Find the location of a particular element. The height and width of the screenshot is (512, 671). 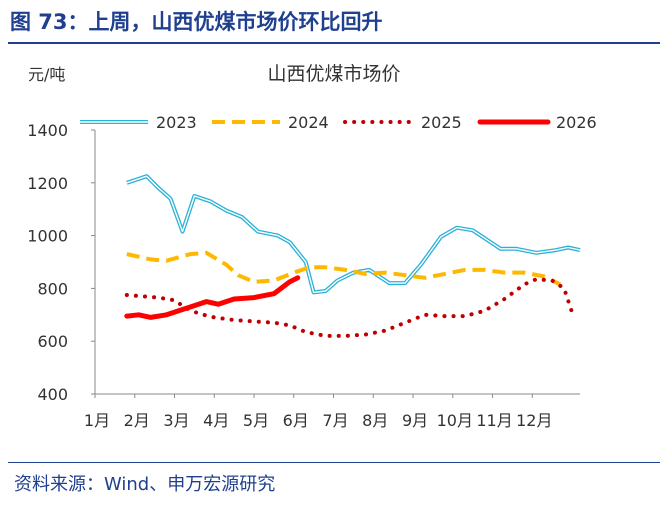

x-tick-label: 9月 is located at coordinates (415, 420).